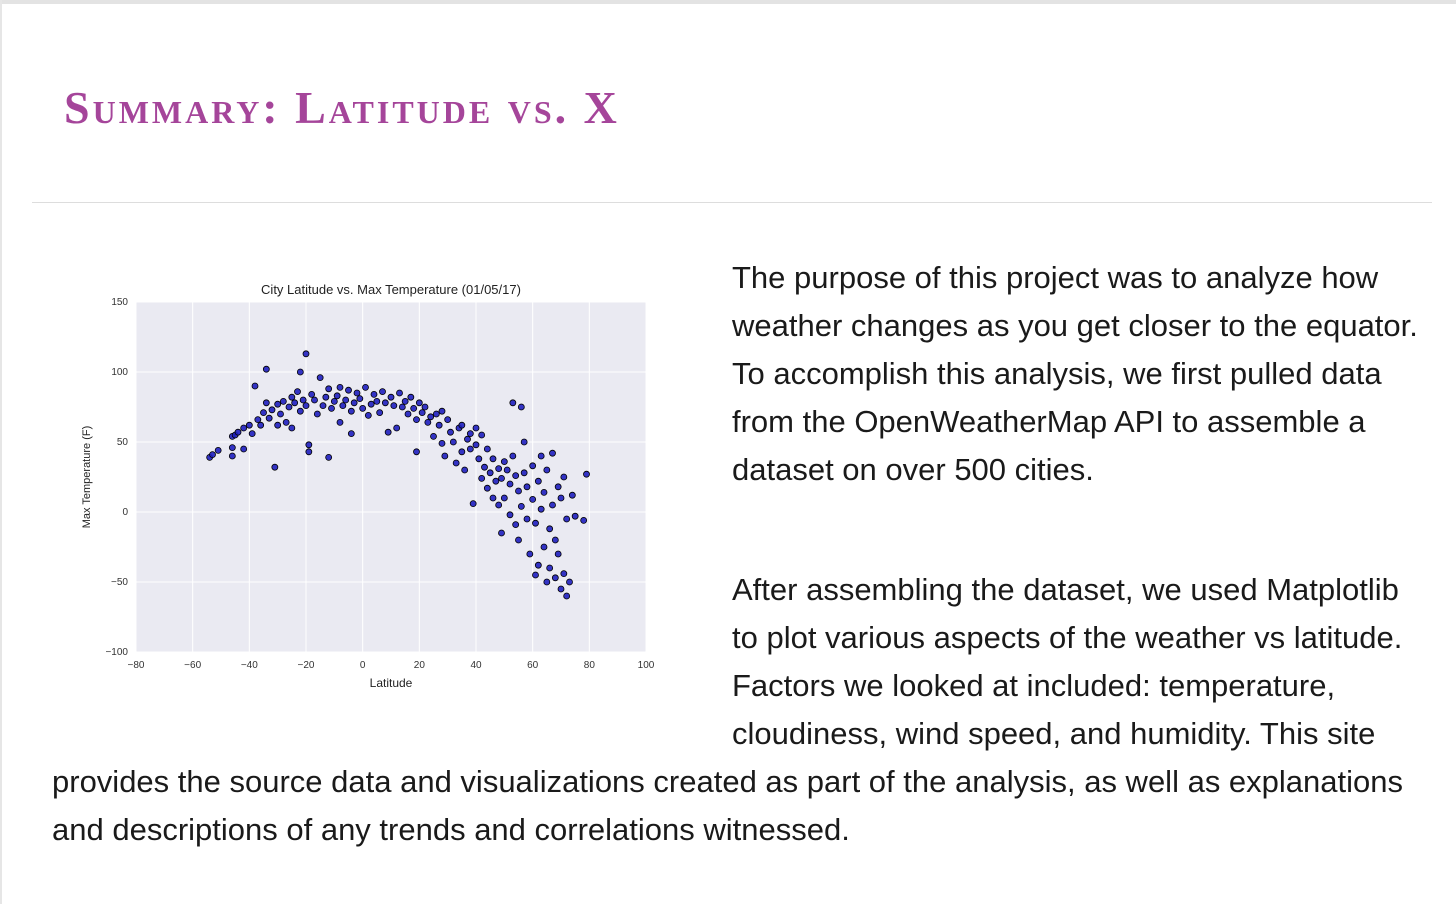  Describe the element at coordinates (136, 665) in the screenshot. I see `x-tick-label: −80` at that location.